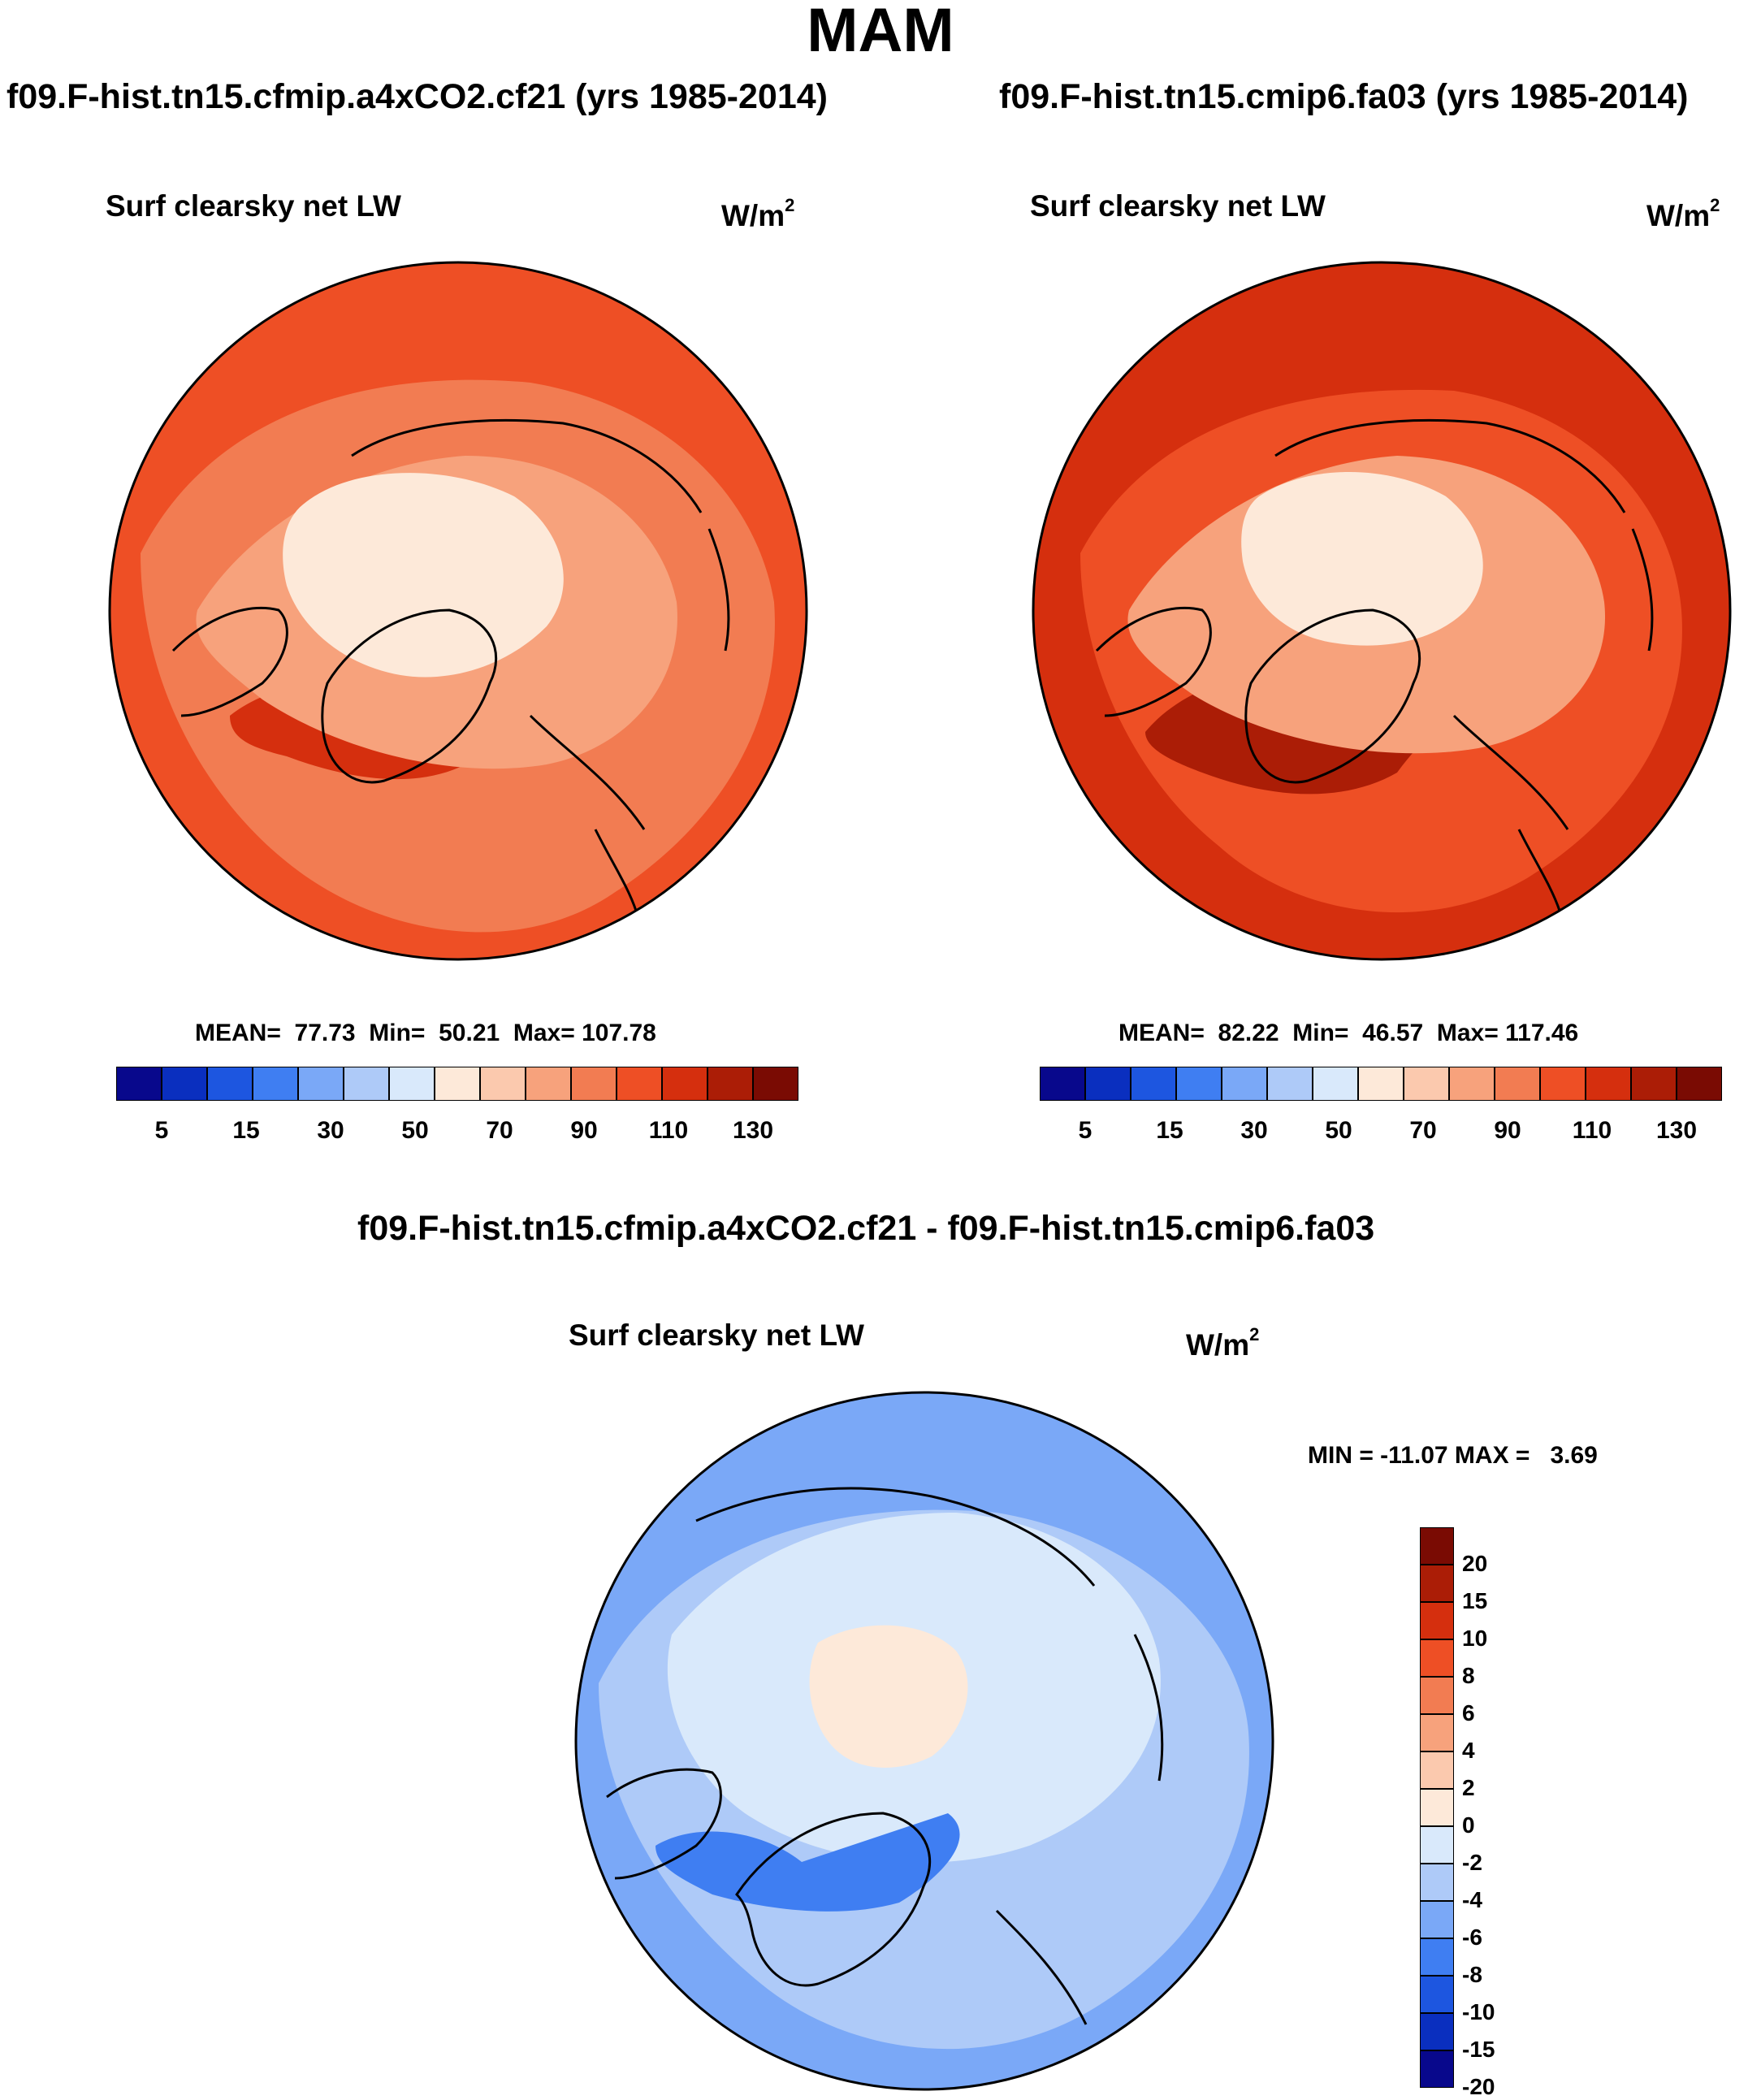 Image resolution: width=1761 pixels, height=2100 pixels. I want to click on panel1-coastline-eurasia, so click(540, 664).